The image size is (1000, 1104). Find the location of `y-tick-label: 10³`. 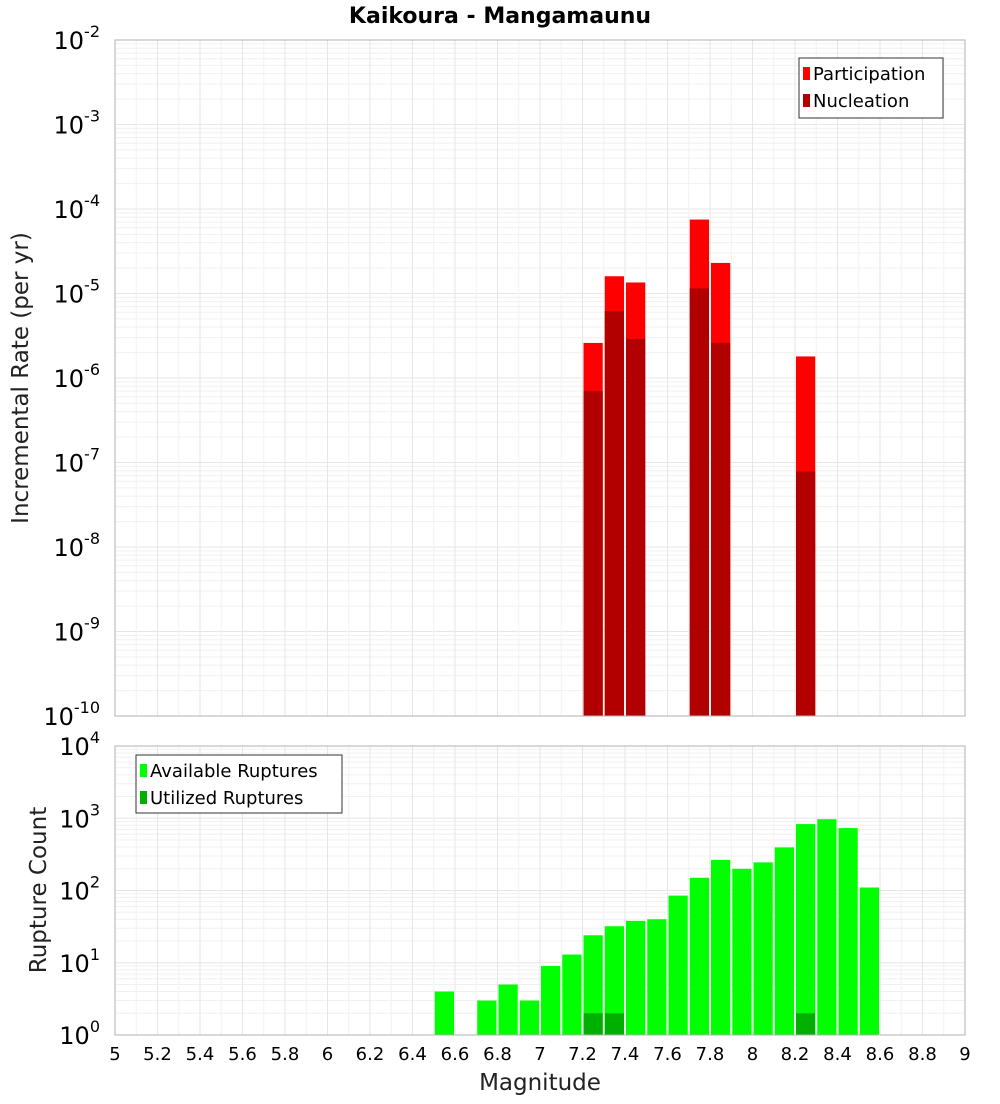

y-tick-label: 10³ is located at coordinates (79, 816).